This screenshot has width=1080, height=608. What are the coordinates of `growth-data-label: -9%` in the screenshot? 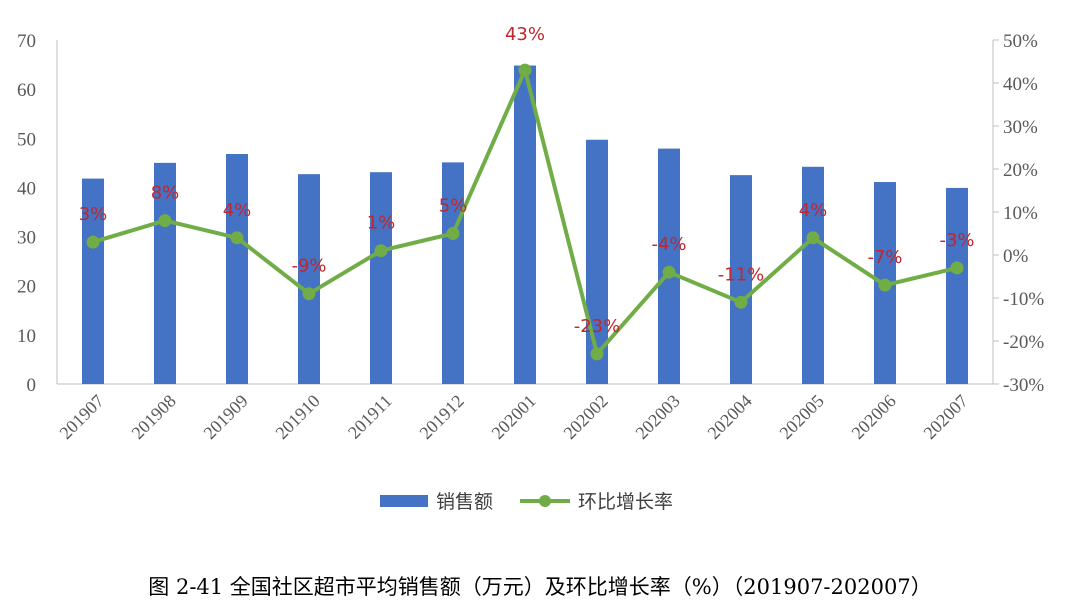 It's located at (308, 266).